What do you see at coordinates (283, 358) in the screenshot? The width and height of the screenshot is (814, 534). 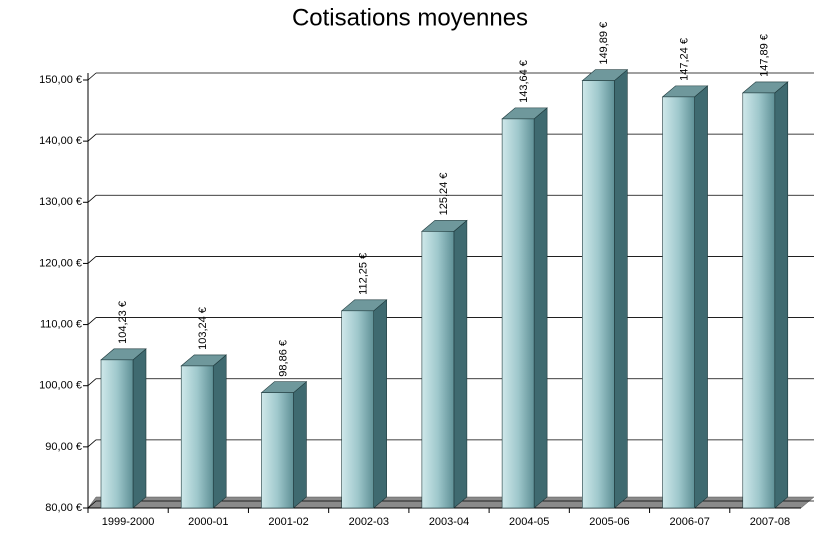 I see `value-label: 98,86 €` at bounding box center [283, 358].